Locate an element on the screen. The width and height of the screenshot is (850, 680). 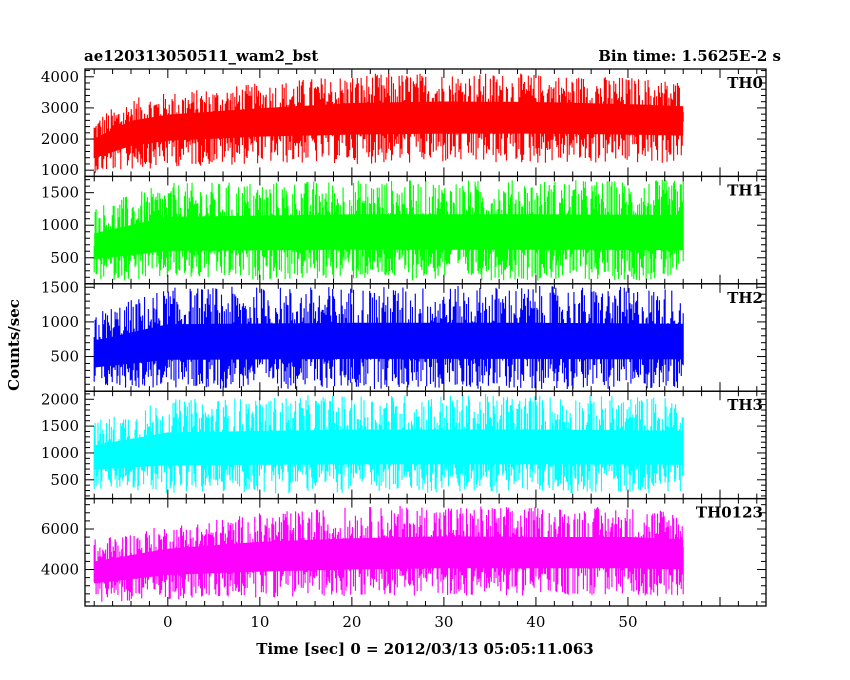
series-line-th3 is located at coordinates (388, 444).